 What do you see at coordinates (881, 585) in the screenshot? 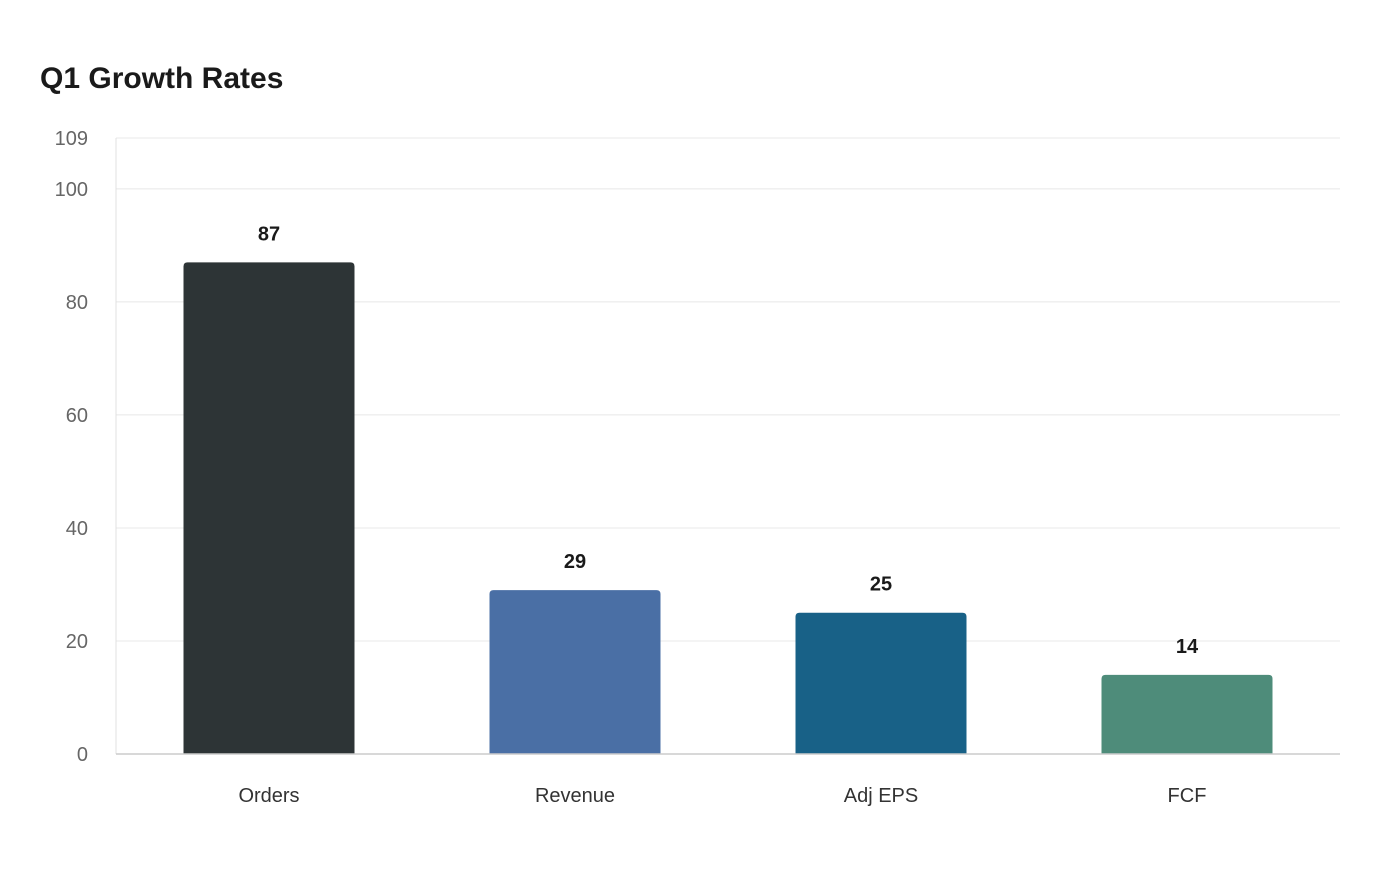
I see `value-label: 25` at bounding box center [881, 585].